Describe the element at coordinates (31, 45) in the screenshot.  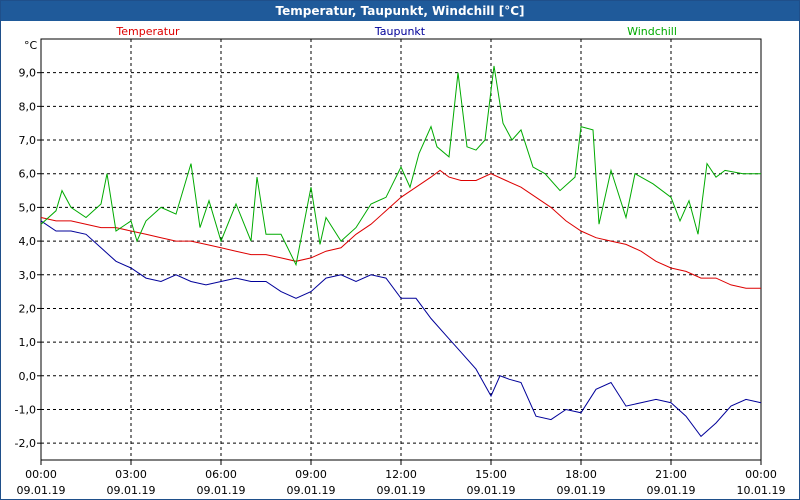
I see `y-axis-label: °C` at that location.